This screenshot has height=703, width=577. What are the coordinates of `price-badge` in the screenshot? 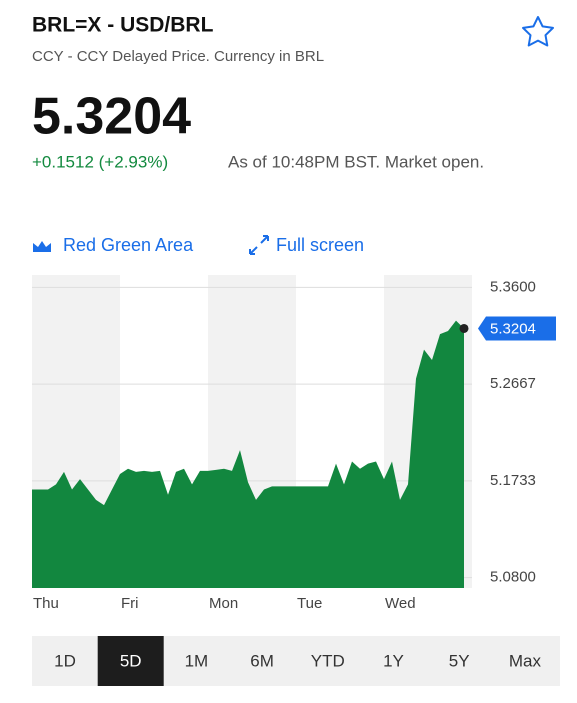 It's located at (517, 328).